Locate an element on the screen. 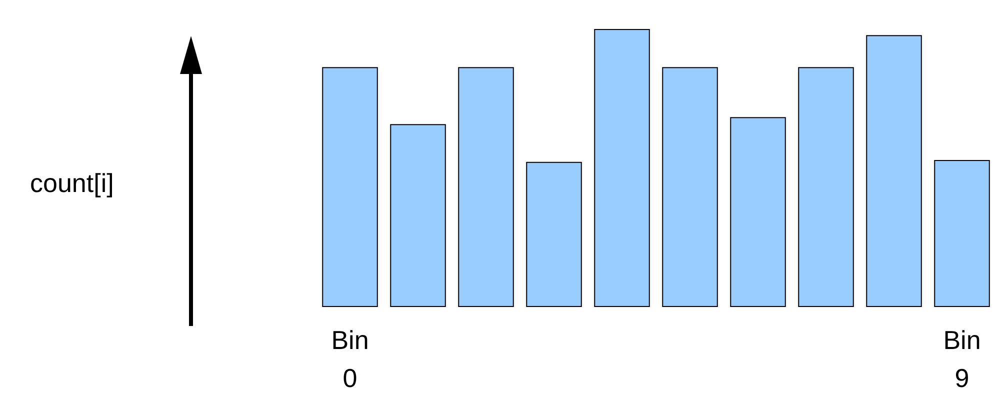 Image resolution: width=996 pixels, height=415 pixels. x-tick-label: Bin 0 is located at coordinates (350, 359).